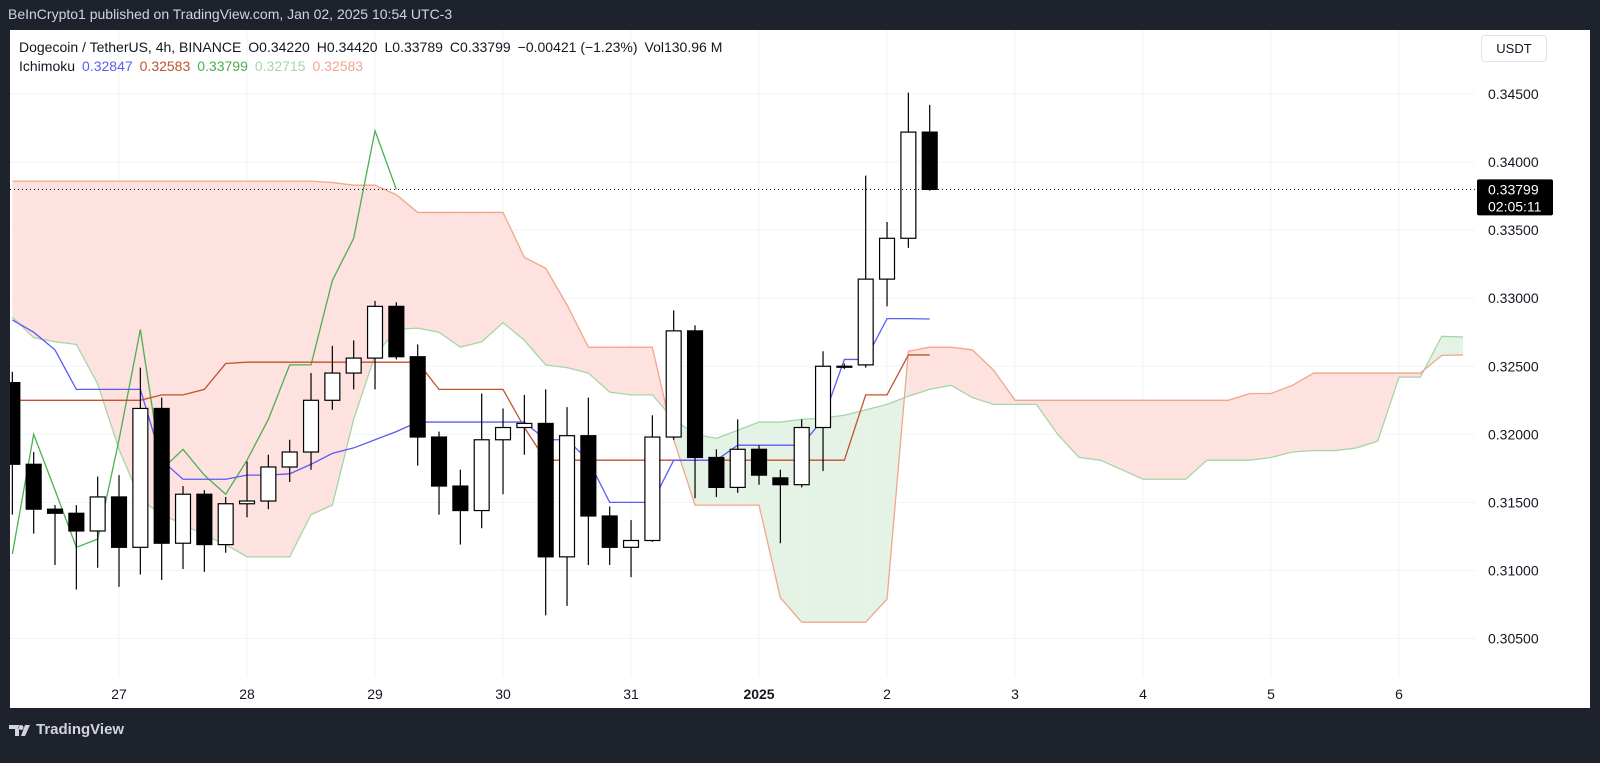 Image resolution: width=1600 pixels, height=763 pixels. I want to click on indicator-values: 0.32847 0.32583 0.33799 0.32715 0.32583, so click(226, 66).